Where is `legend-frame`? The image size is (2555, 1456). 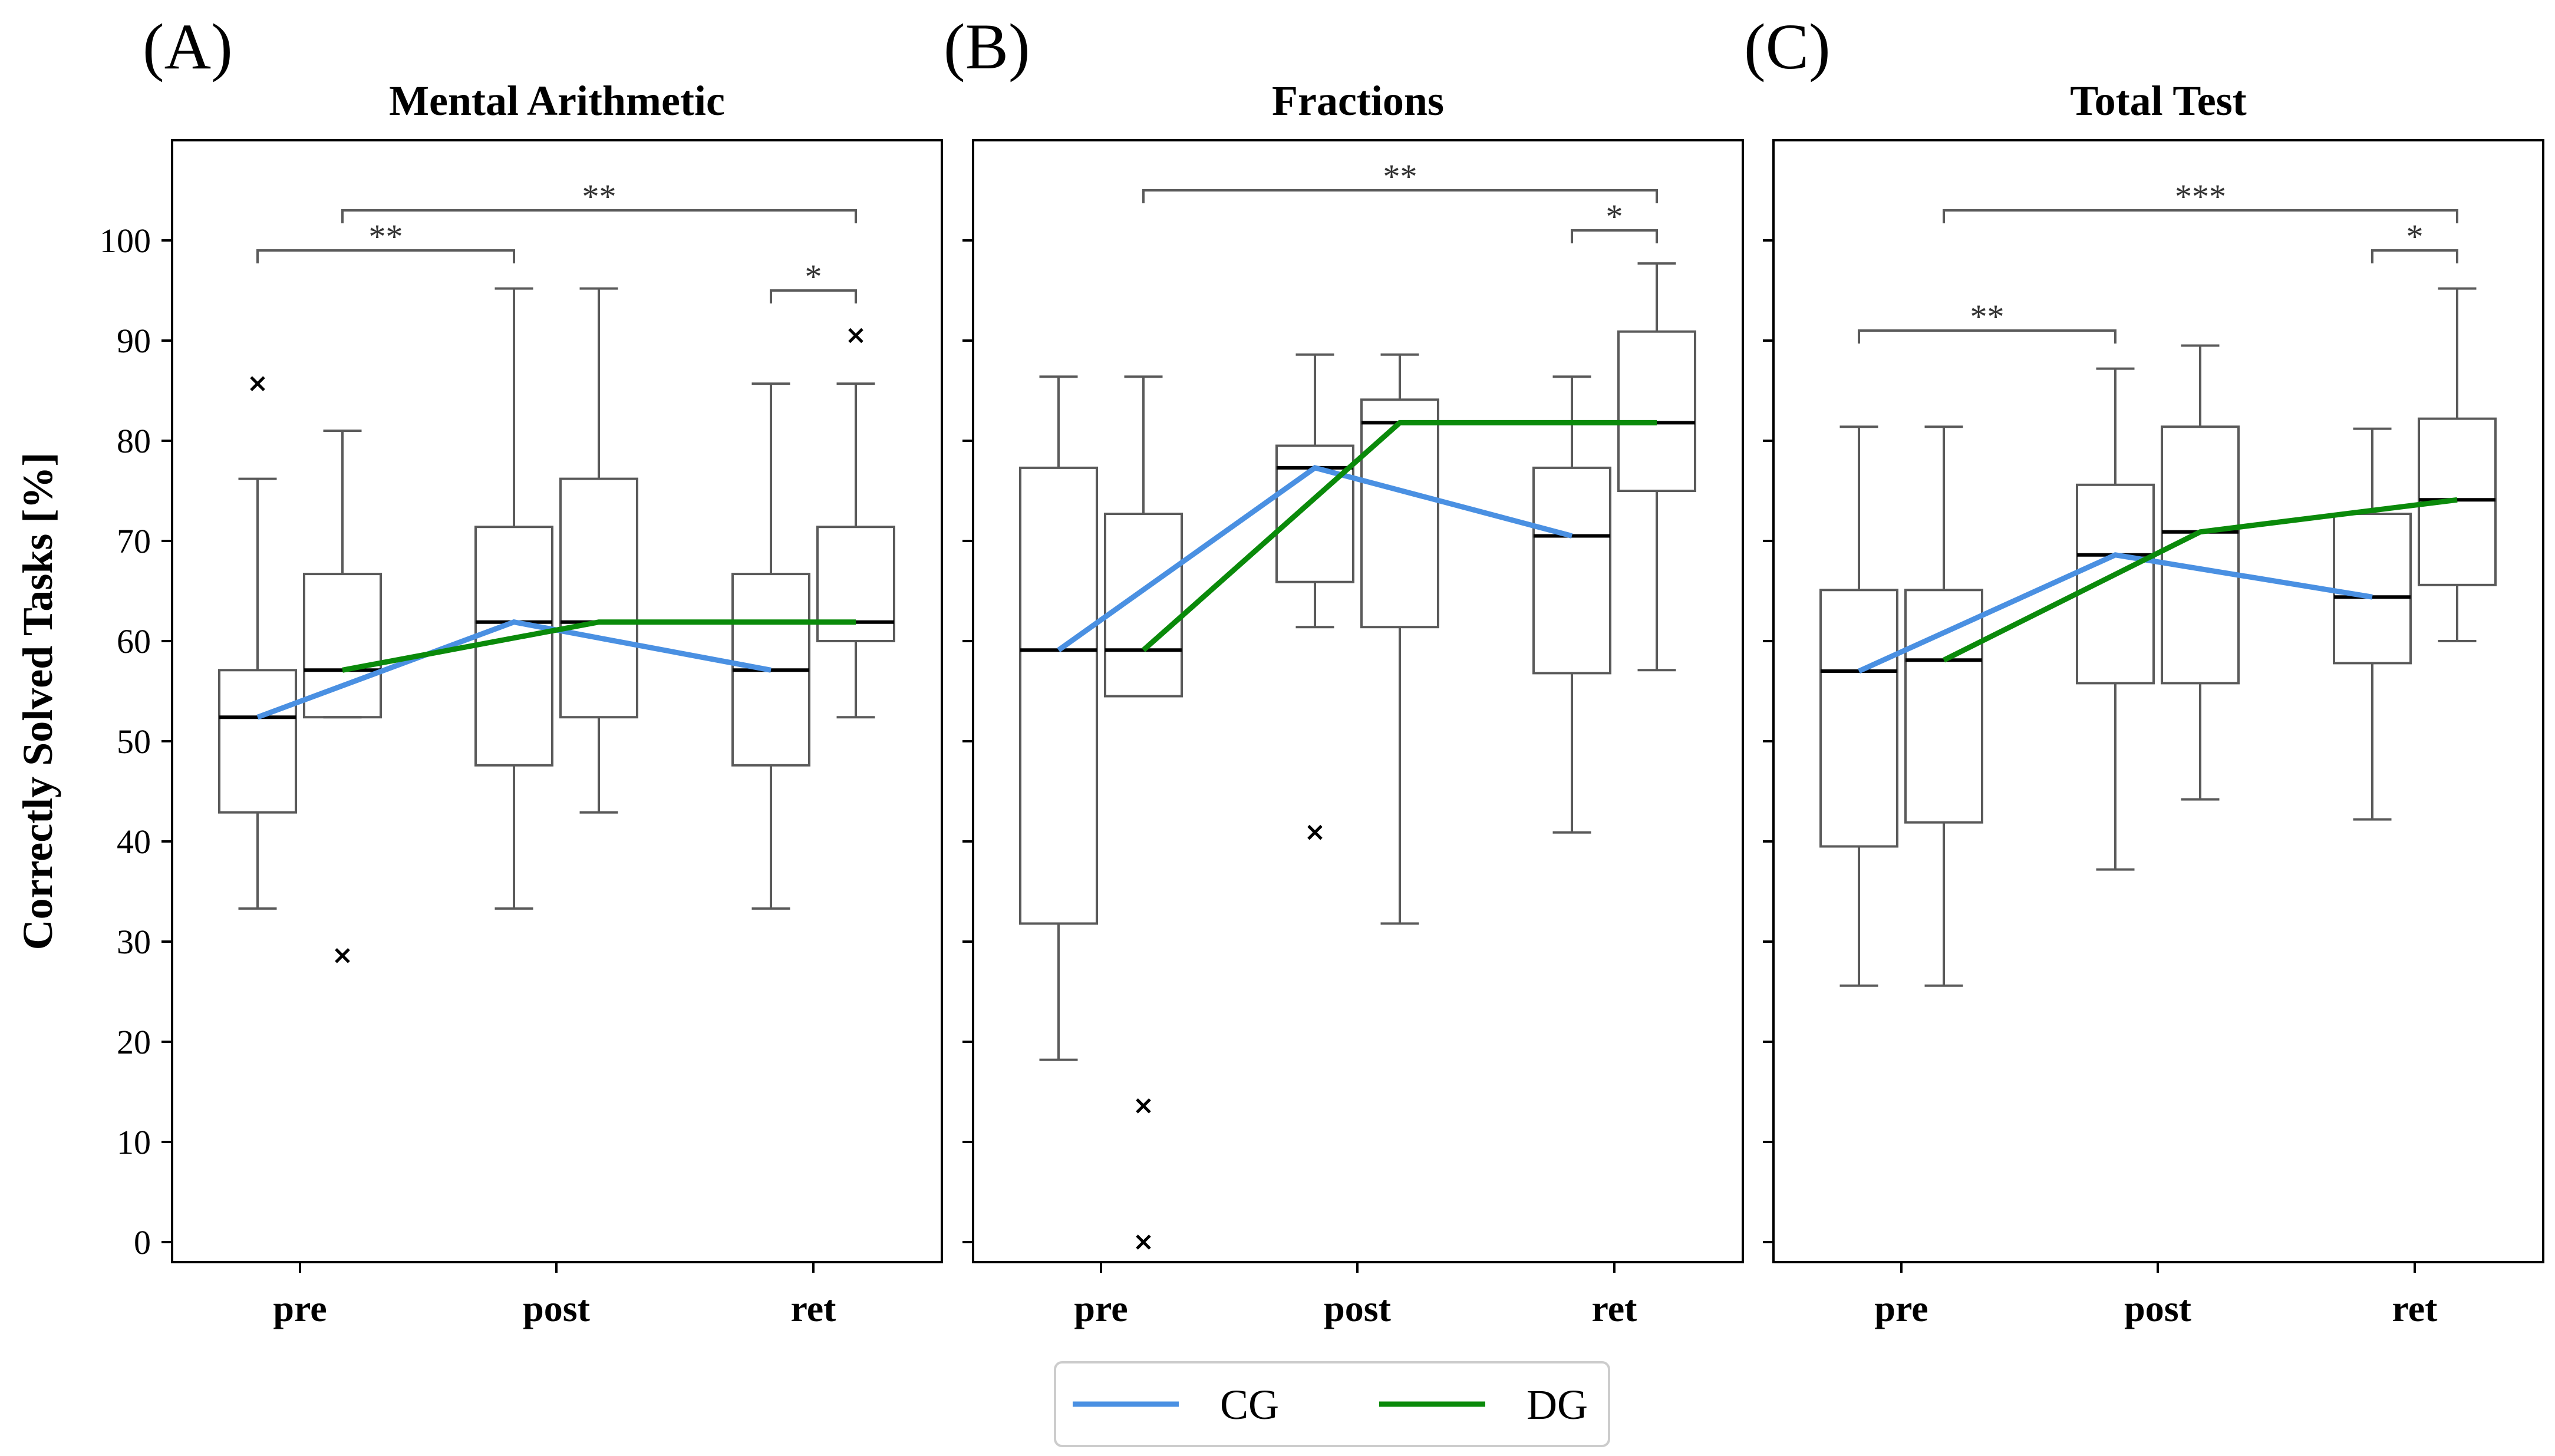 legend-frame is located at coordinates (1332, 1404).